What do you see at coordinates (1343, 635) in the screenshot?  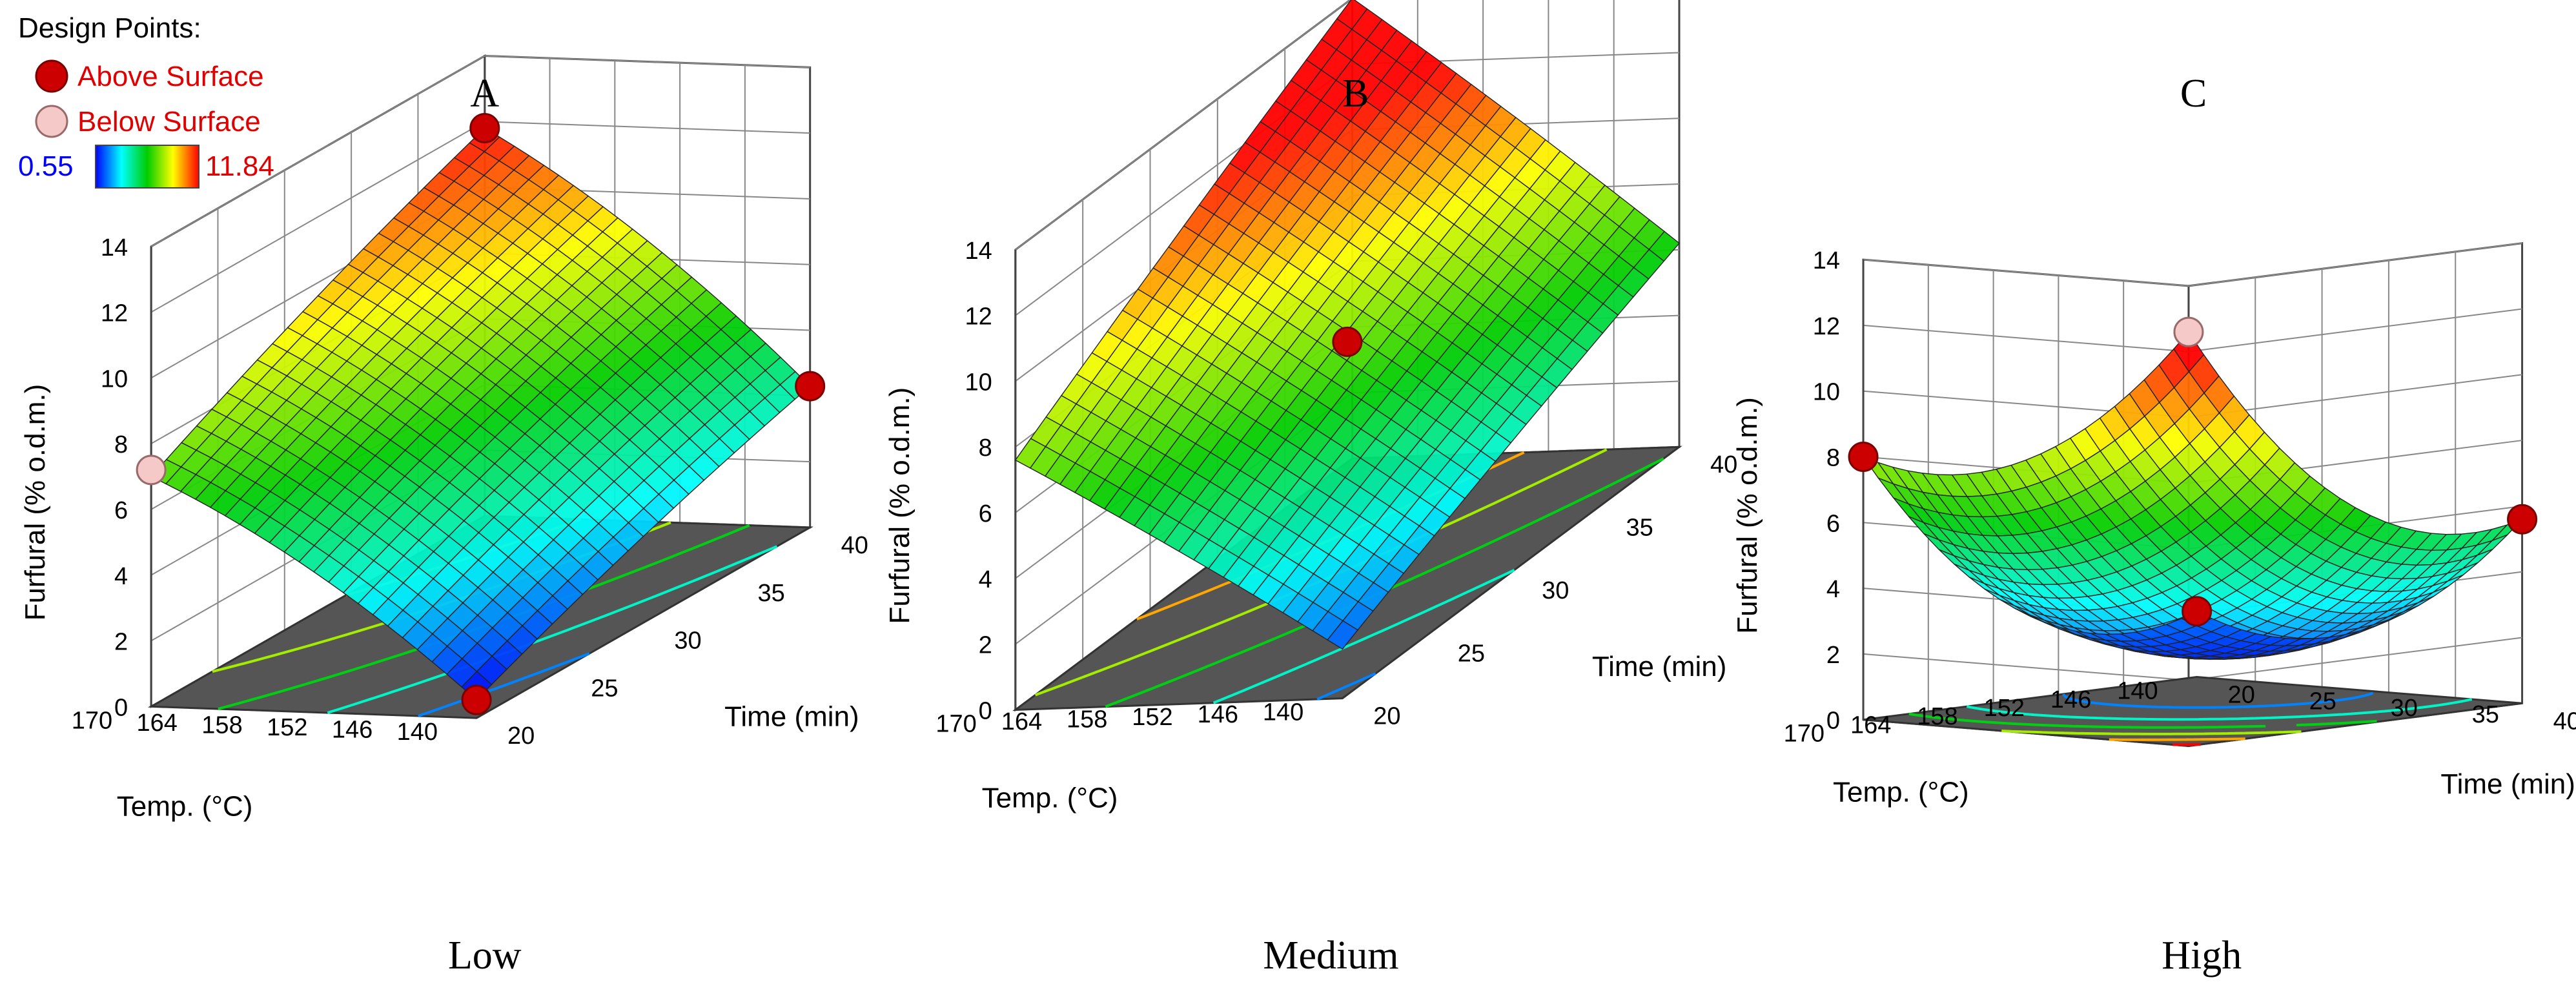 I see `surface-cell` at bounding box center [1343, 635].